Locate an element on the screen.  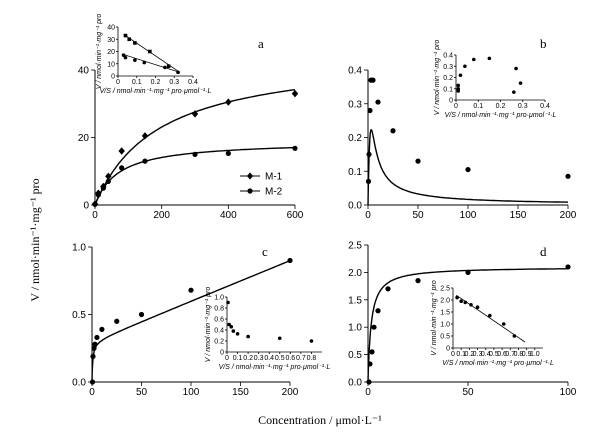
chart_data.2.inset-y-tick-label: 1.0 is located at coordinates (219, 298).